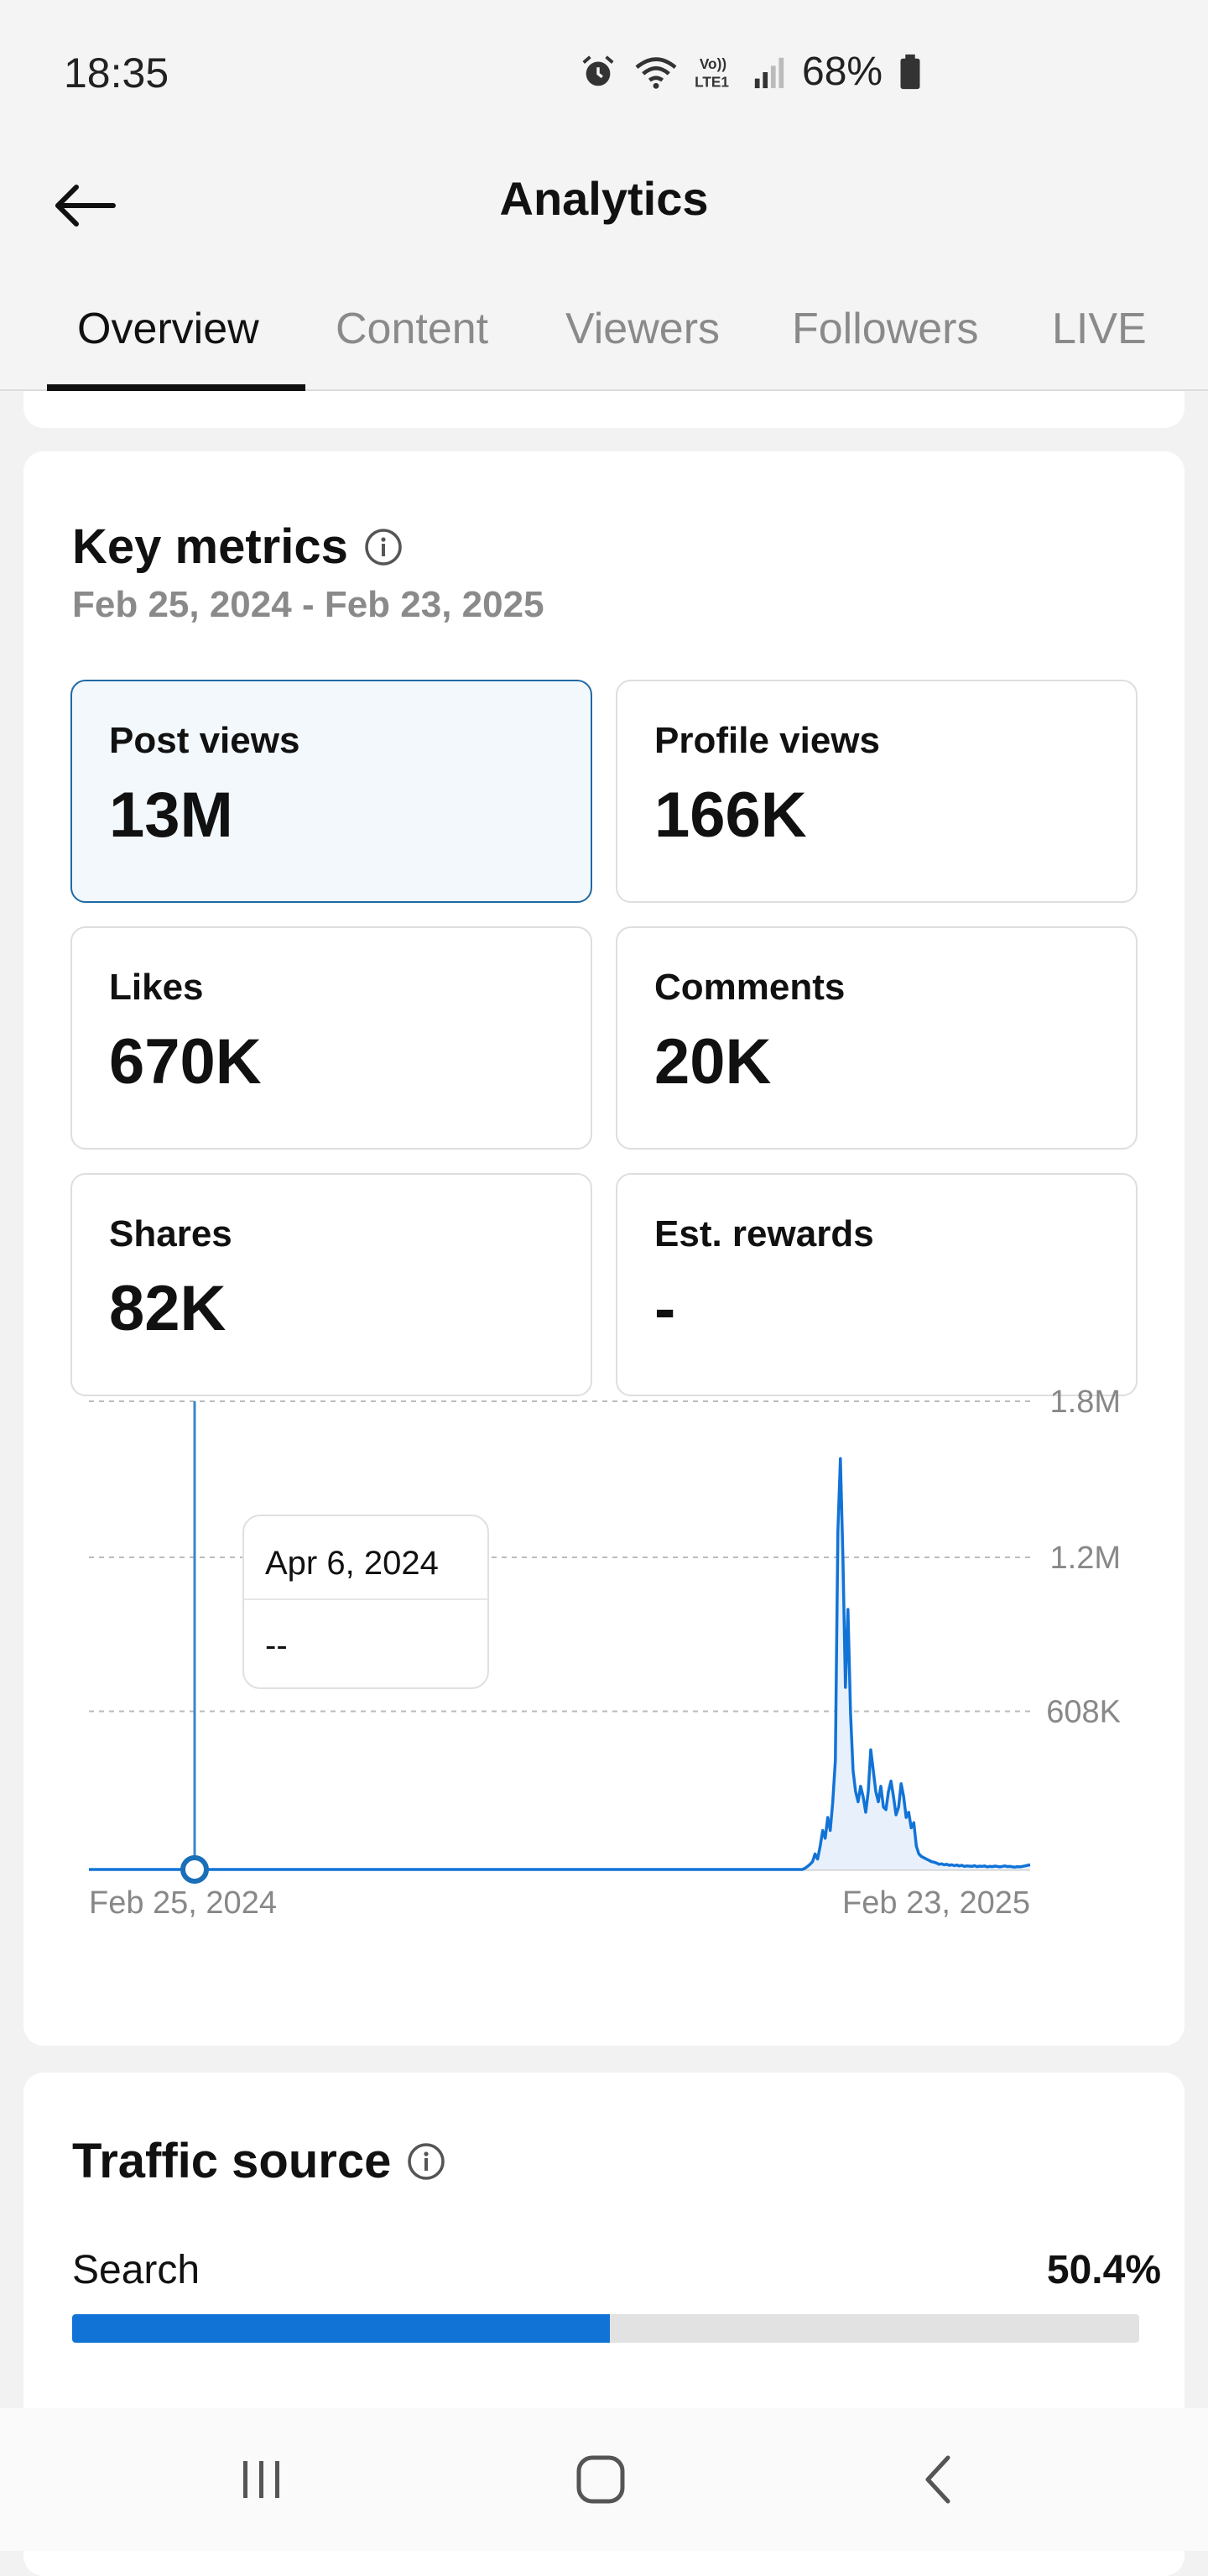 The height and width of the screenshot is (2576, 1208). Describe the element at coordinates (352, 1563) in the screenshot. I see `tooltip-date: Apr 6, 2024` at that location.